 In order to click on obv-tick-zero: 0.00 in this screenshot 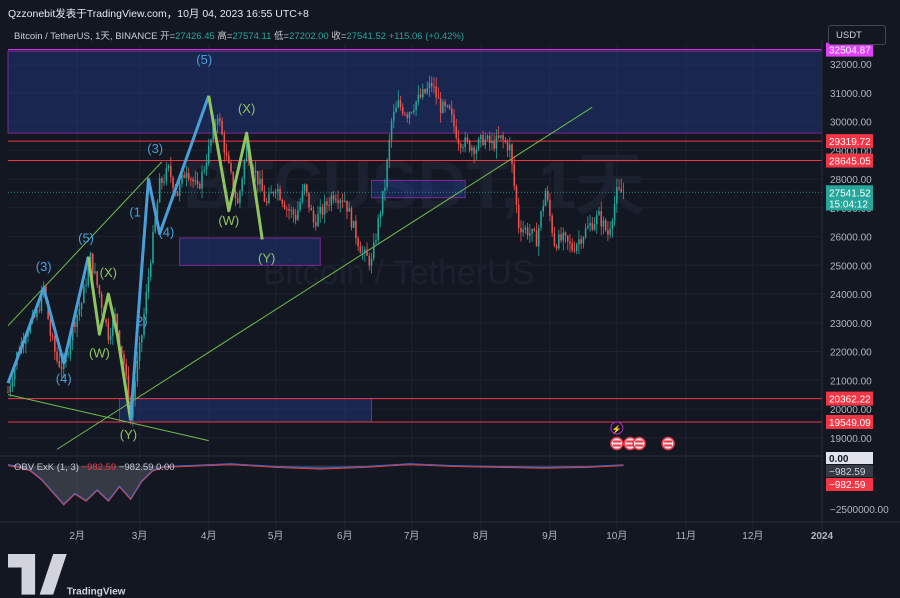, I will do `click(839, 459)`.